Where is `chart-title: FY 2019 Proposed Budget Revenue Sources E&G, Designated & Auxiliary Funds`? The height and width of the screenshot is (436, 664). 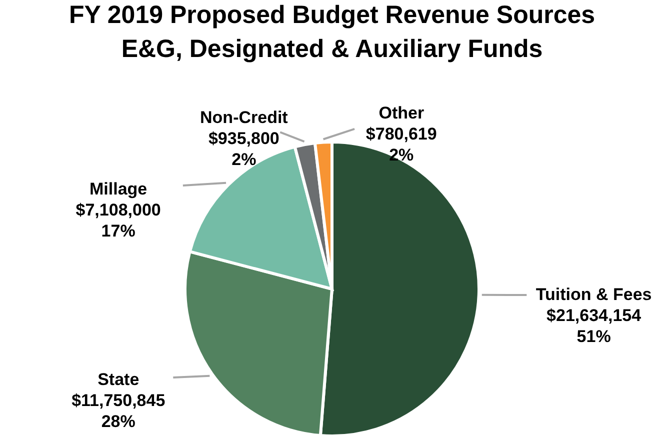 chart-title: FY 2019 Proposed Budget Revenue Sources E&G, Designated & Auxiliary Funds is located at coordinates (332, 32).